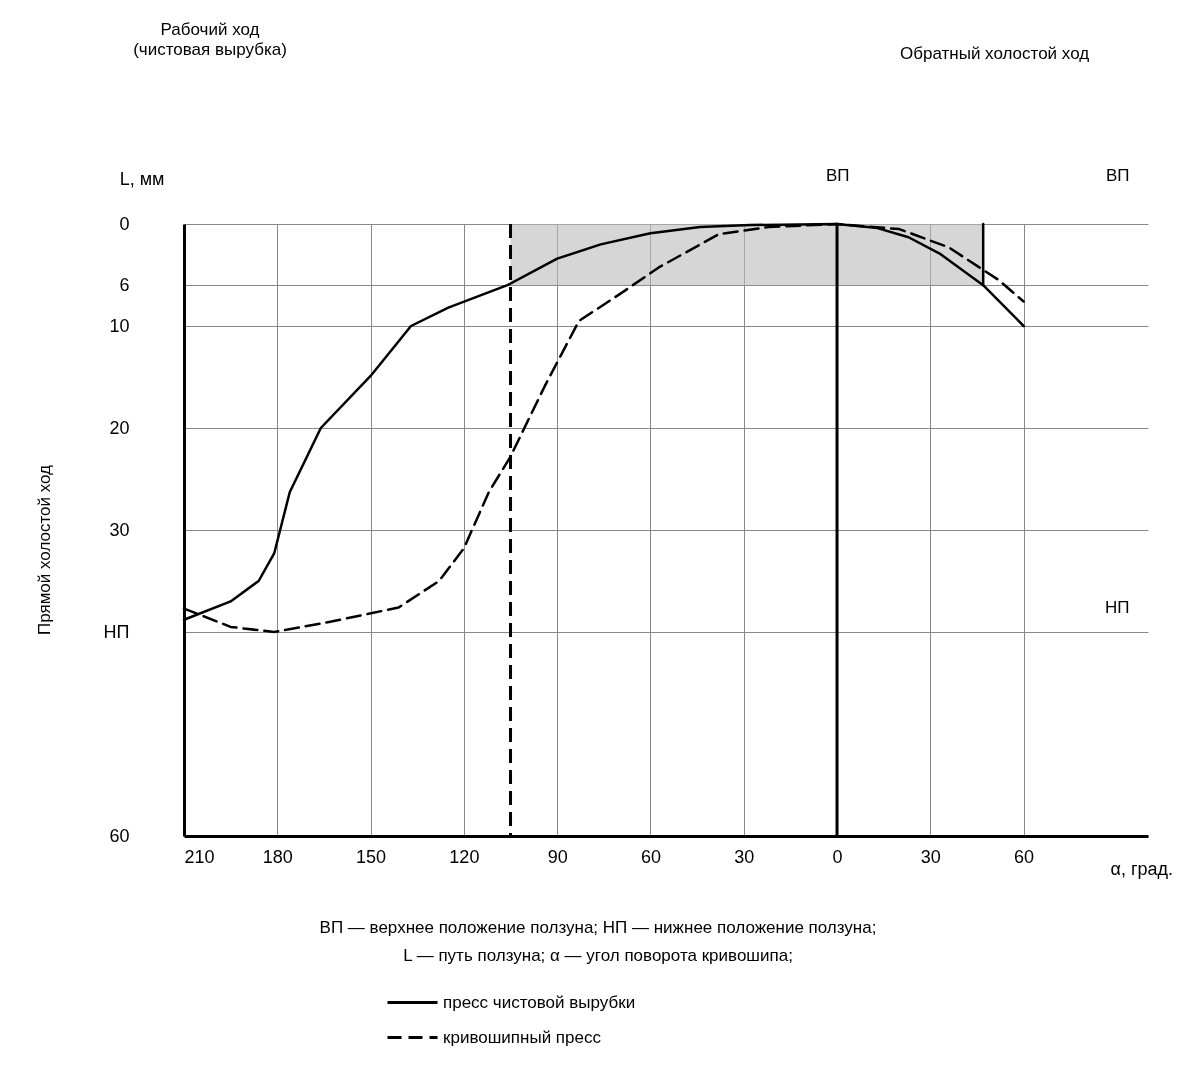  What do you see at coordinates (119, 325) in the screenshot?
I see `y-tick-label: 10` at bounding box center [119, 325].